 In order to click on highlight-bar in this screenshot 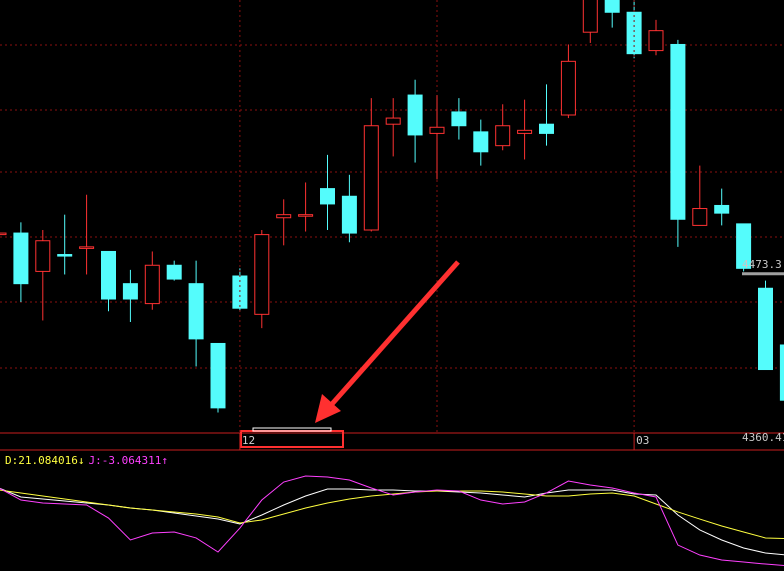, I will do `click(292, 429)`.